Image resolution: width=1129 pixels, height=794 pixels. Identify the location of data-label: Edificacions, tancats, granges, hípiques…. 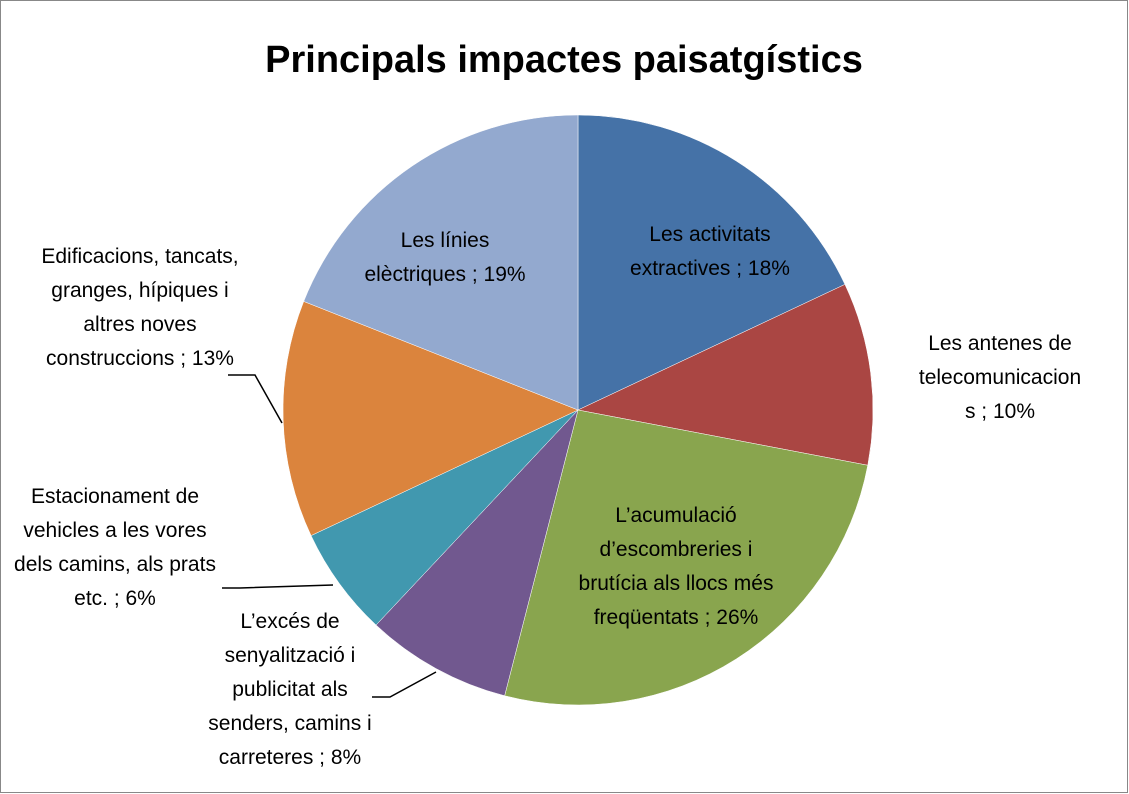
(140, 307).